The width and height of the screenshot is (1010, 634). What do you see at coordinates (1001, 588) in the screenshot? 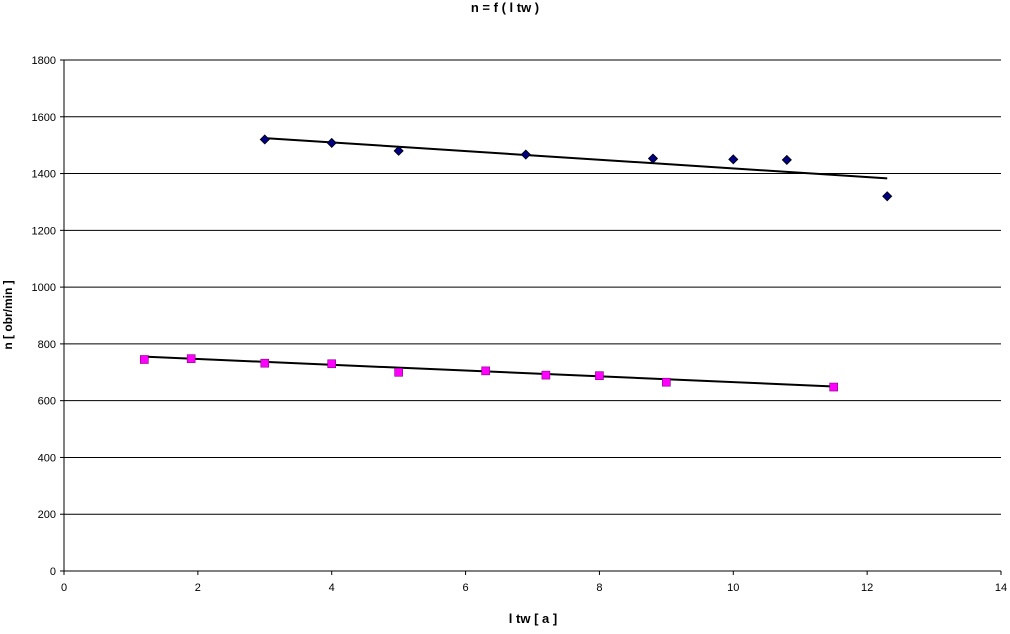
I see `x-tick-label: 14` at bounding box center [1001, 588].